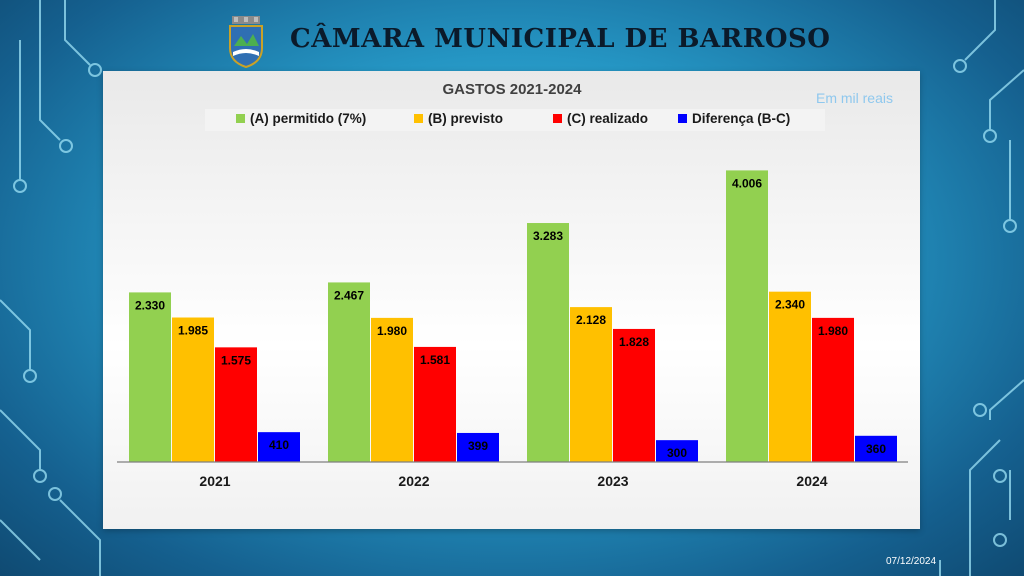 Image resolution: width=1024 pixels, height=576 pixels. Describe the element at coordinates (833, 331) in the screenshot. I see `data-label-realizado-2024: 1.980` at that location.